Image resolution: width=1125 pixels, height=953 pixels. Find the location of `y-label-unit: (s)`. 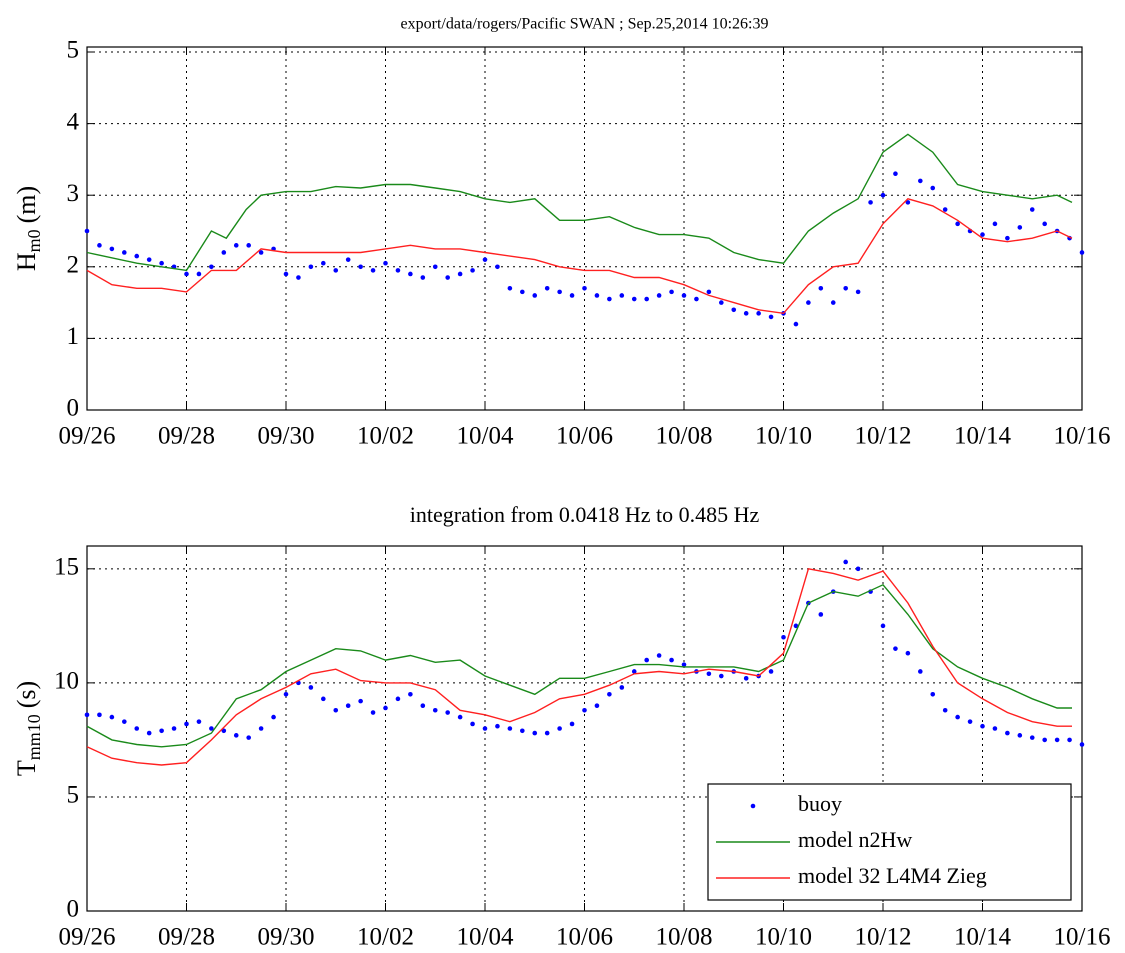

y-label-unit: (s) is located at coordinates (26, 694).